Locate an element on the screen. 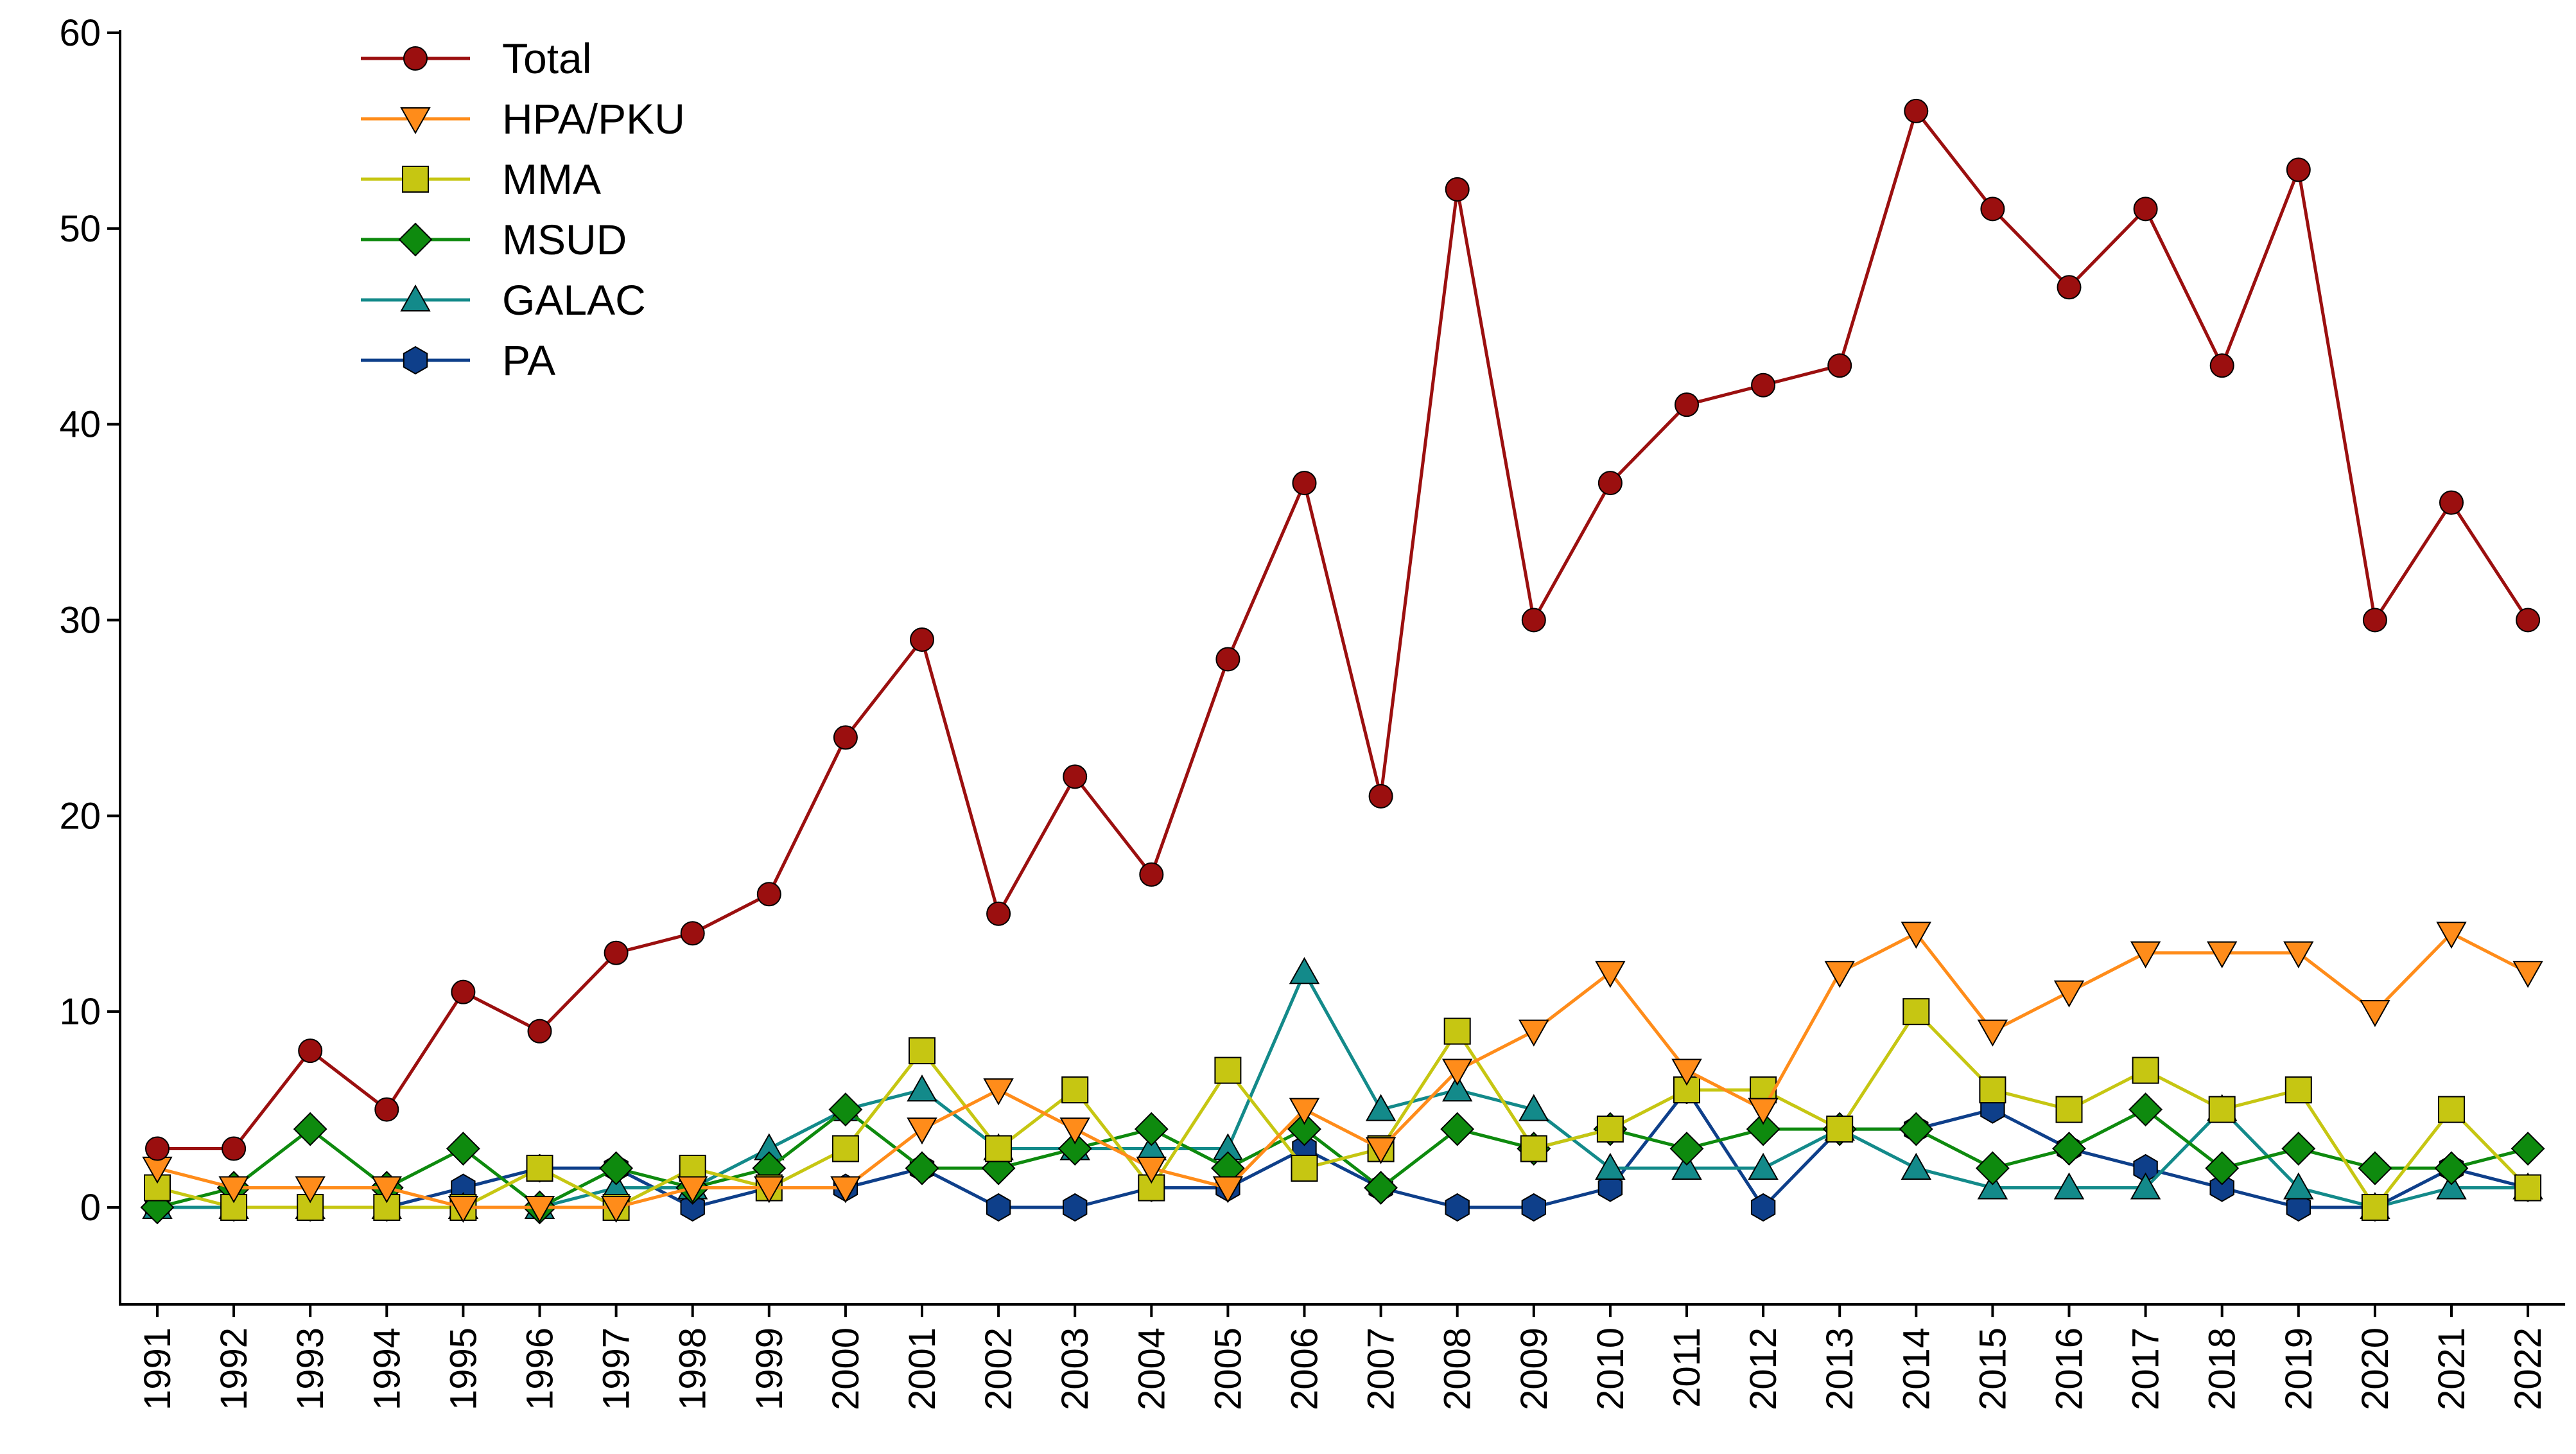 The image size is (2576, 1454). series-pa is located at coordinates (1342, 1149).